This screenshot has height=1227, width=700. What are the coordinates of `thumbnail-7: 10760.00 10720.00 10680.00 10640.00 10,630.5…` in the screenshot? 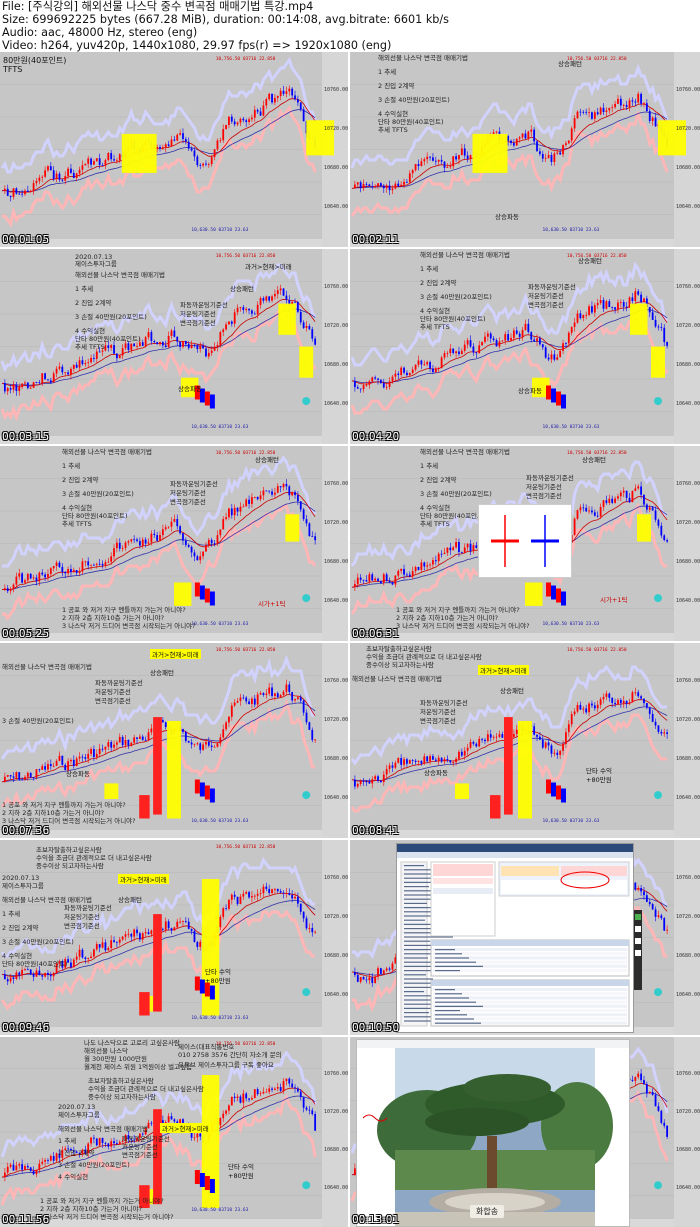 It's located at (174, 740).